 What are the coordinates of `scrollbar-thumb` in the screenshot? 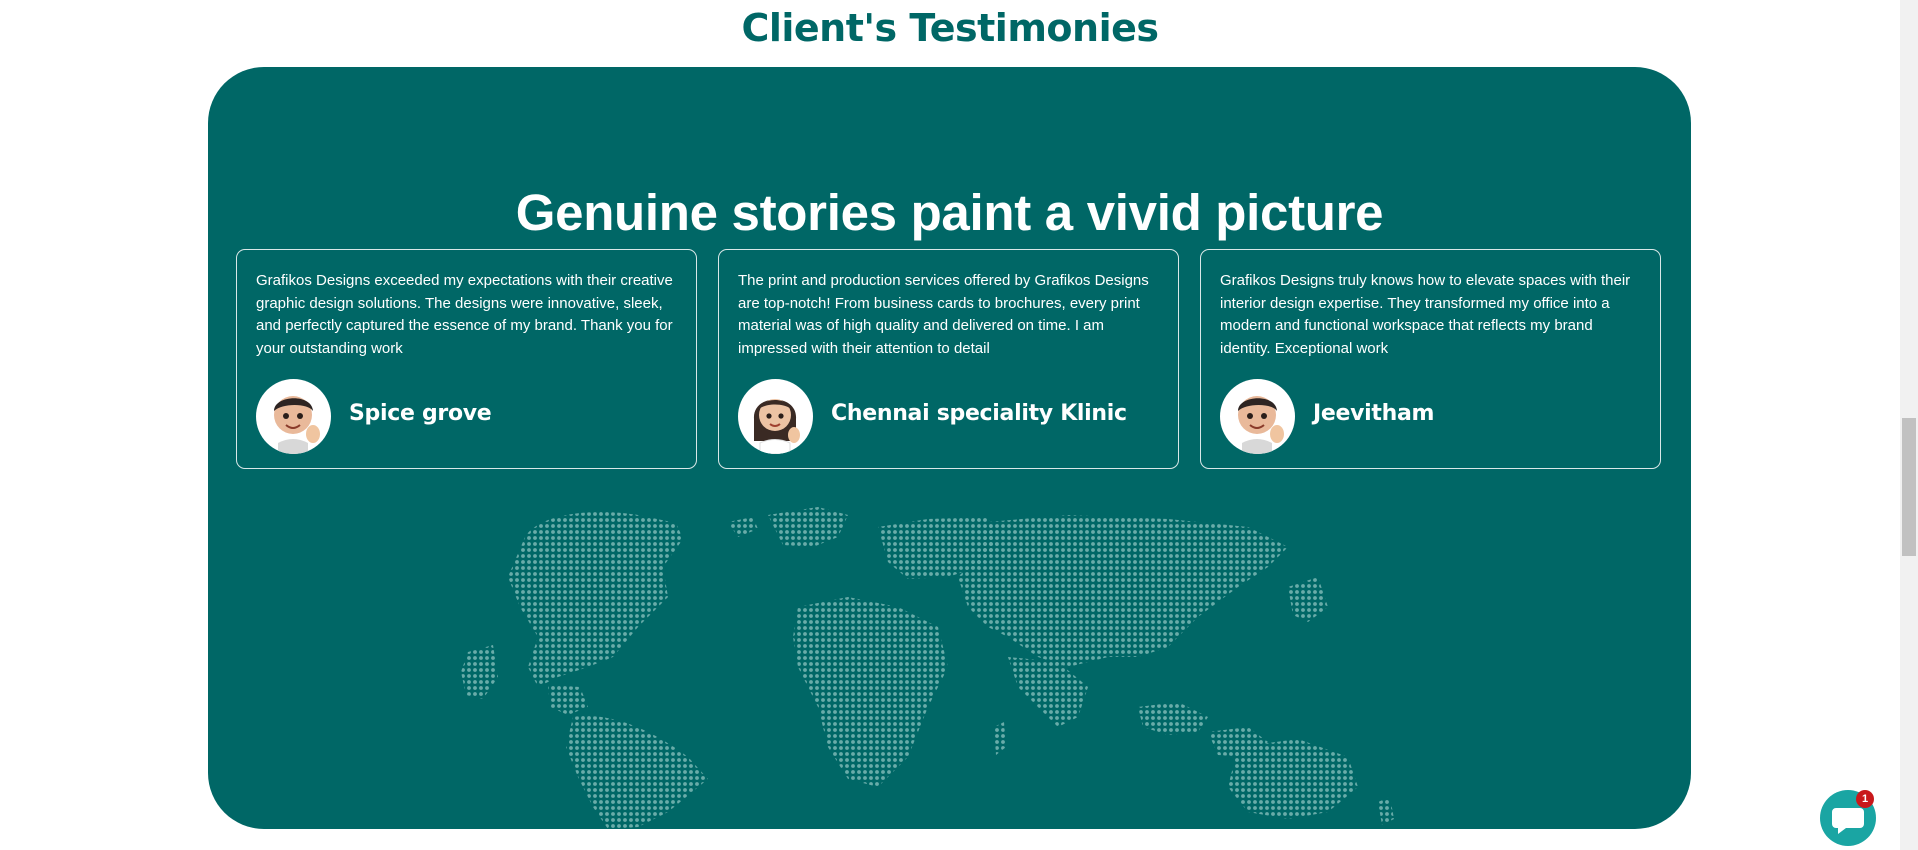 It's located at (1909, 487).